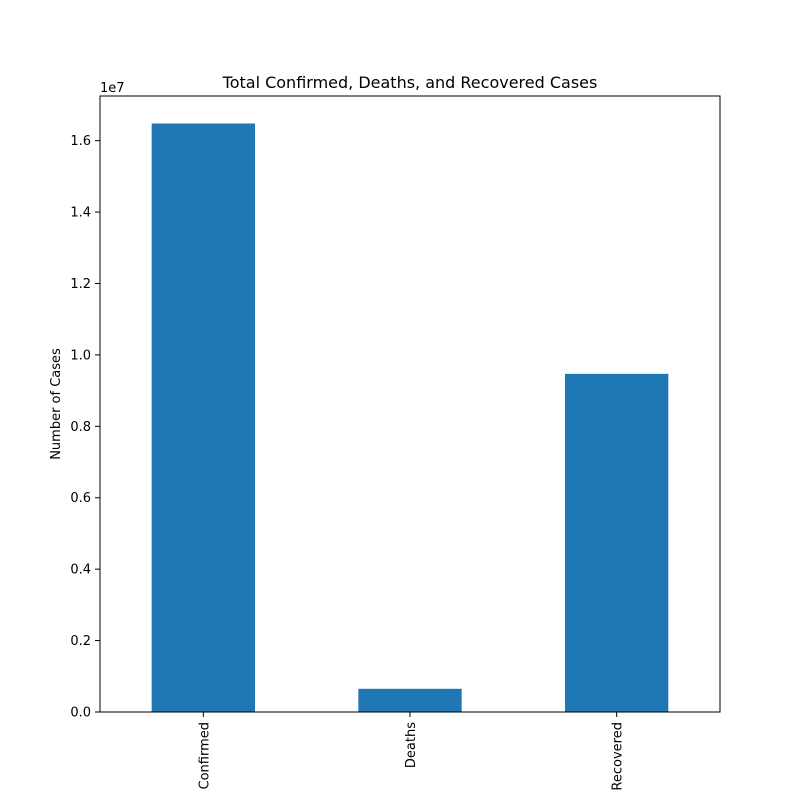 Image resolution: width=800 pixels, height=800 pixels. What do you see at coordinates (203, 417) in the screenshot?
I see `bar-confirmed` at bounding box center [203, 417].